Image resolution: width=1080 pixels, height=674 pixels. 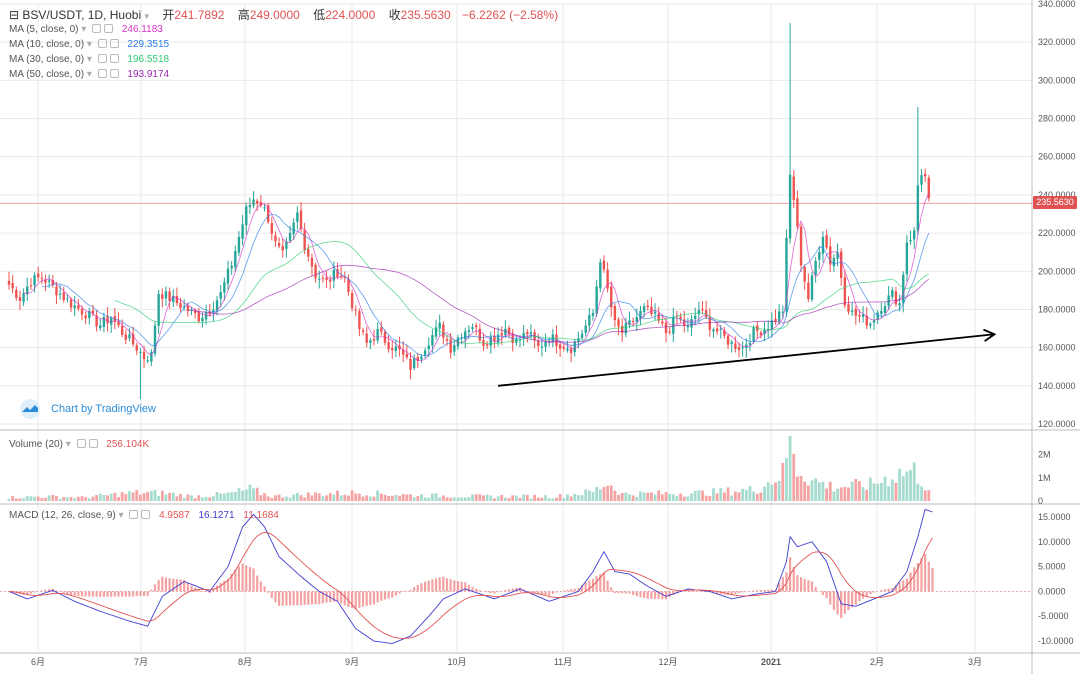 I want to click on symbol-dropdown-icon: ▾, so click(x=146, y=16).